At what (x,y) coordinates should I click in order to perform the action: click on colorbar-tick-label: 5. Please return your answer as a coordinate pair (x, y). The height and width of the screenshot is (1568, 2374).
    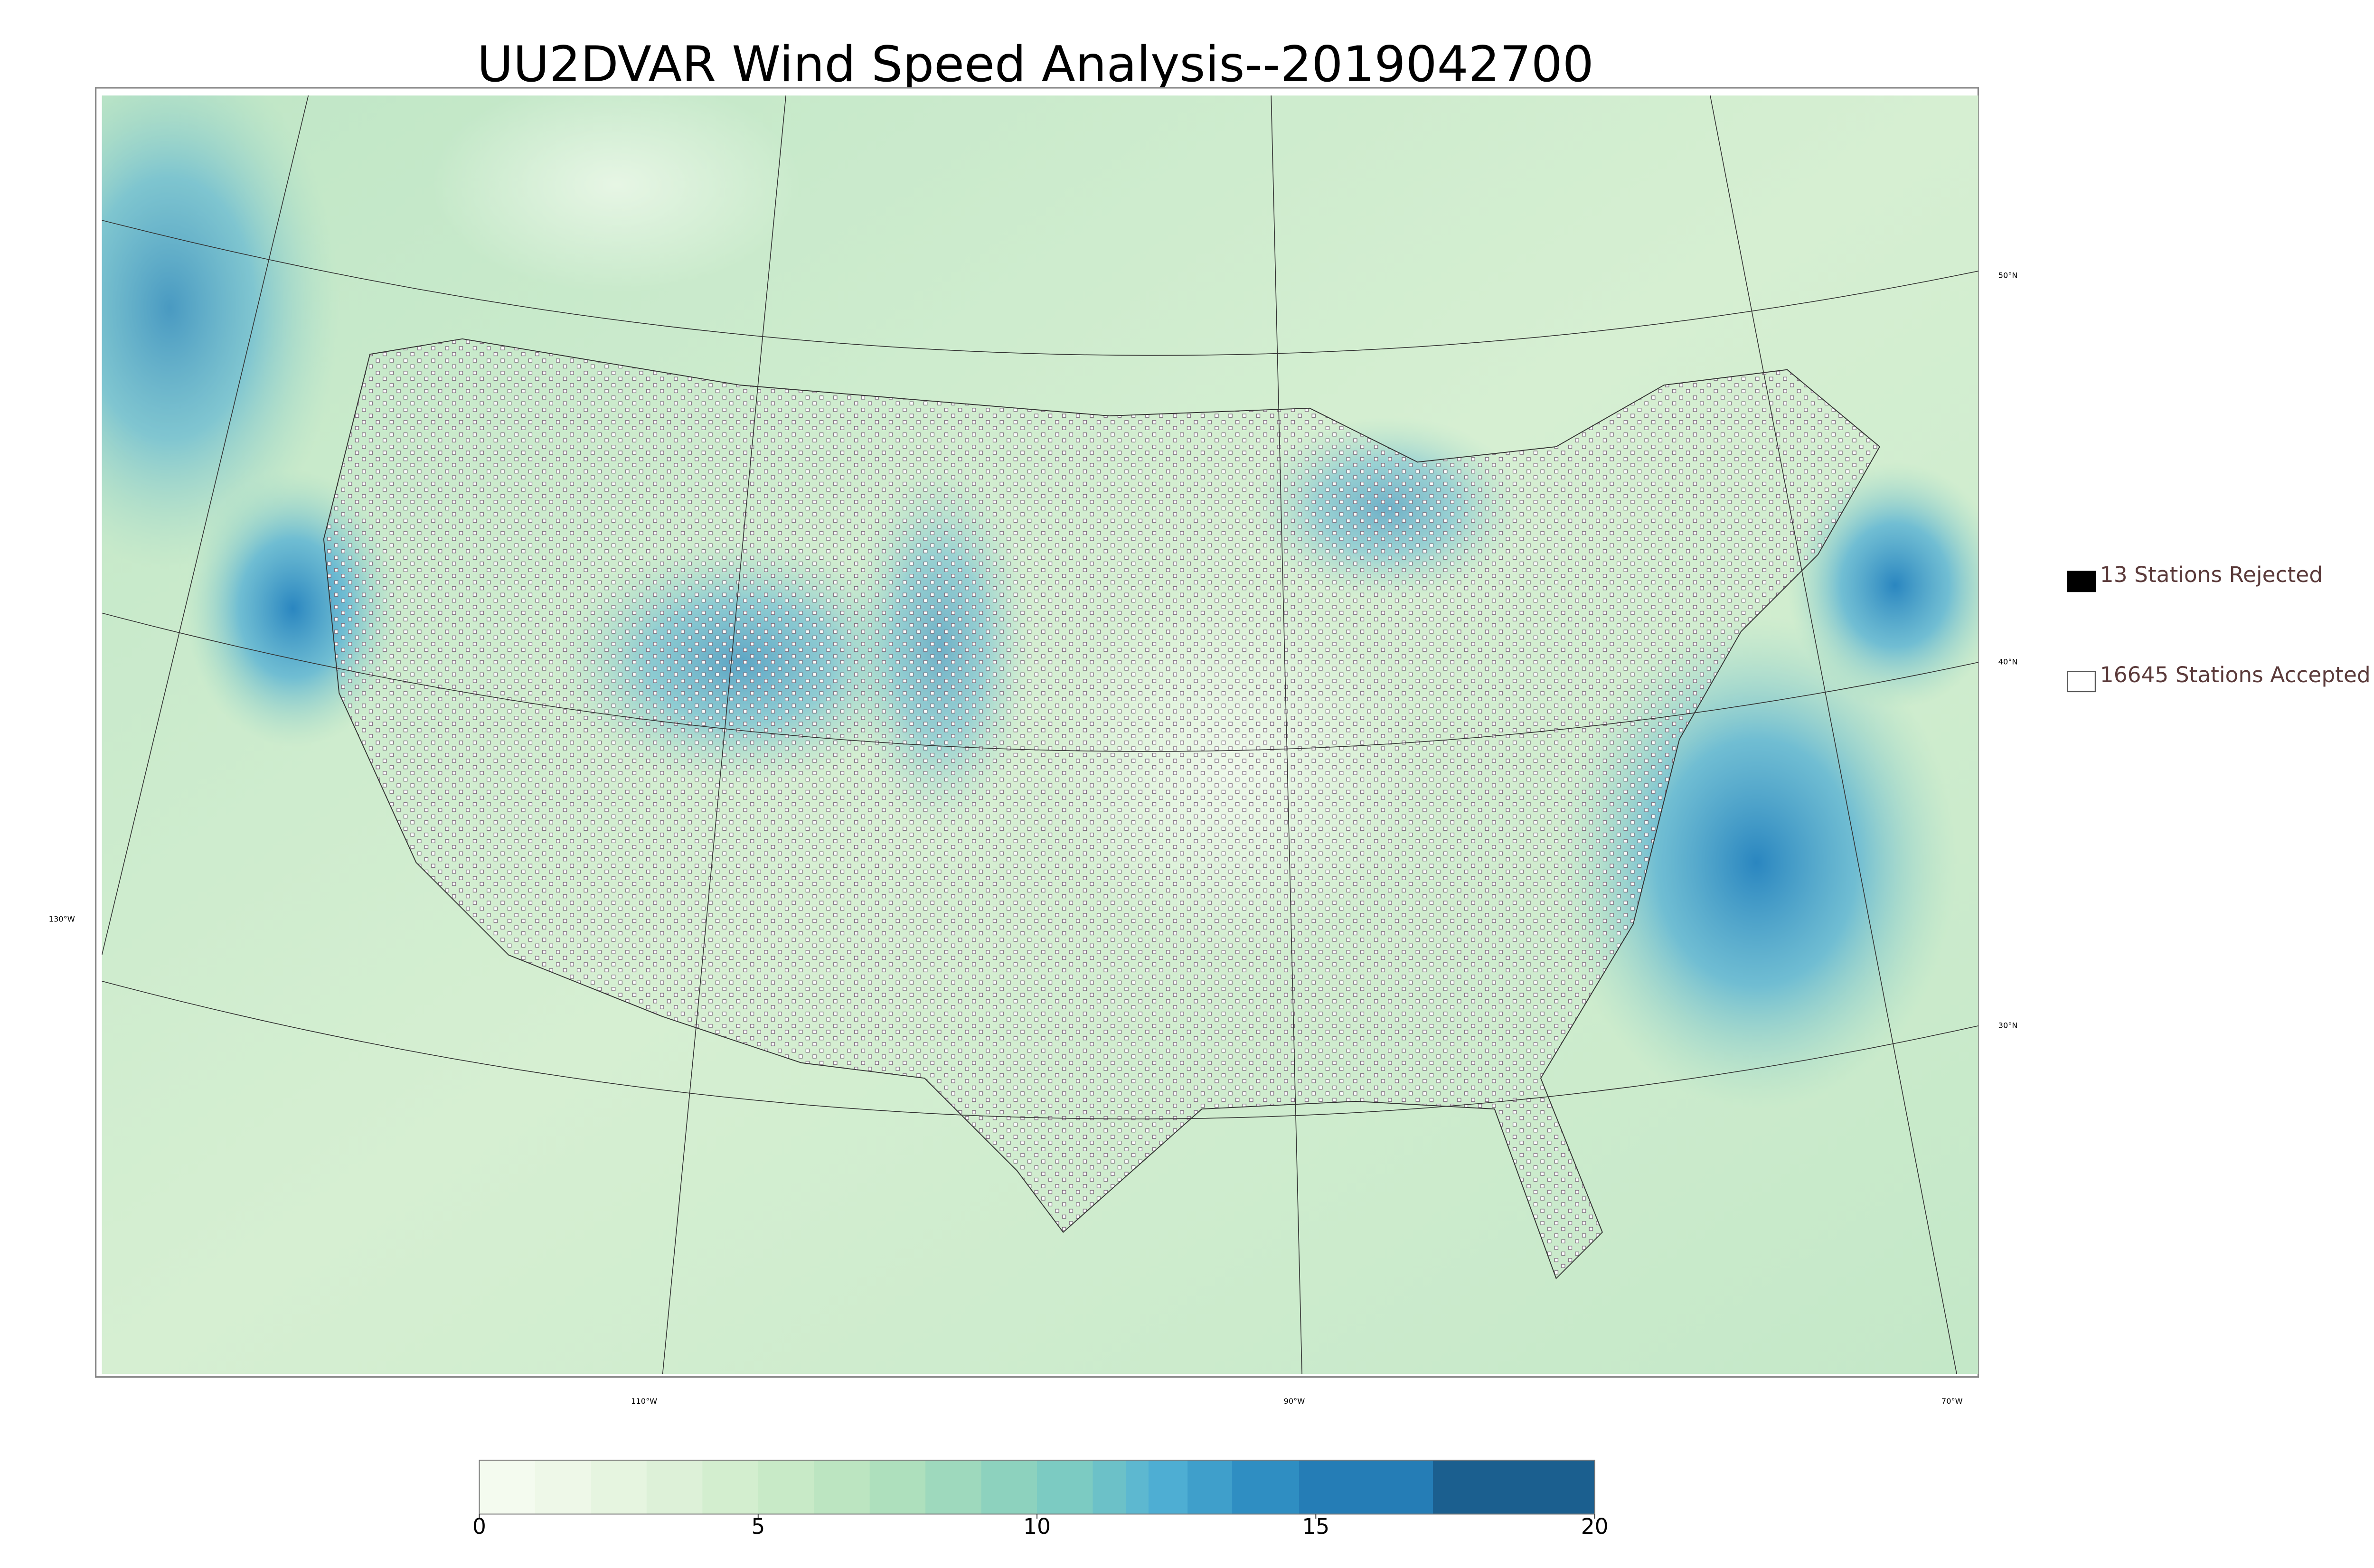
    Looking at the image, I should click on (758, 1527).